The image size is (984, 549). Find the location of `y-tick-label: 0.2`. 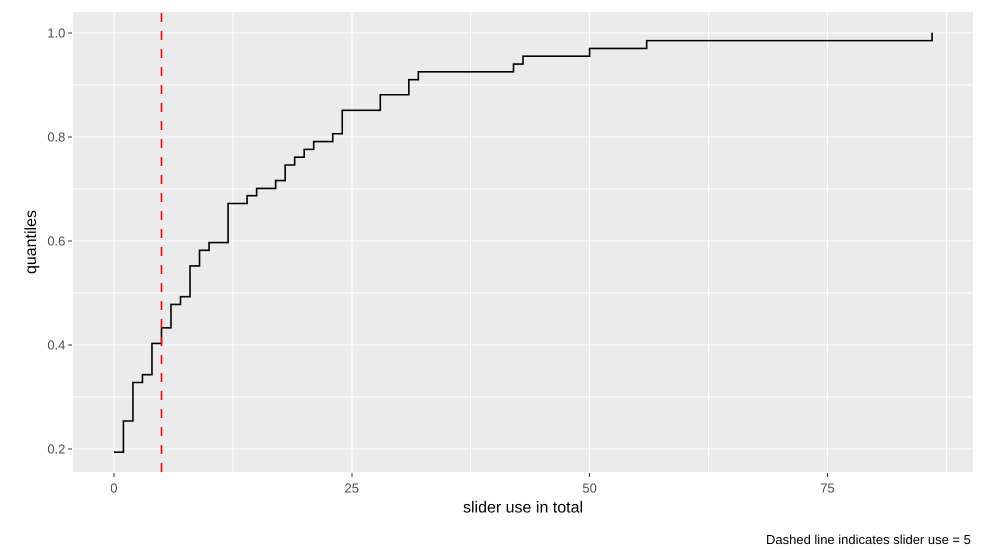

y-tick-label: 0.2 is located at coordinates (56, 449).